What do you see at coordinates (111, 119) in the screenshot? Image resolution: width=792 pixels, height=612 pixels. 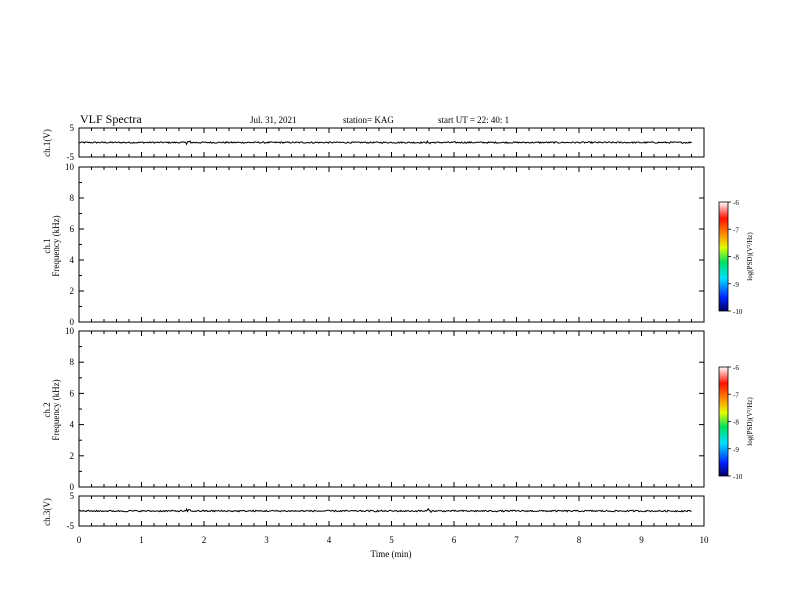 I see `figure-title: VLF Spectra` at bounding box center [111, 119].